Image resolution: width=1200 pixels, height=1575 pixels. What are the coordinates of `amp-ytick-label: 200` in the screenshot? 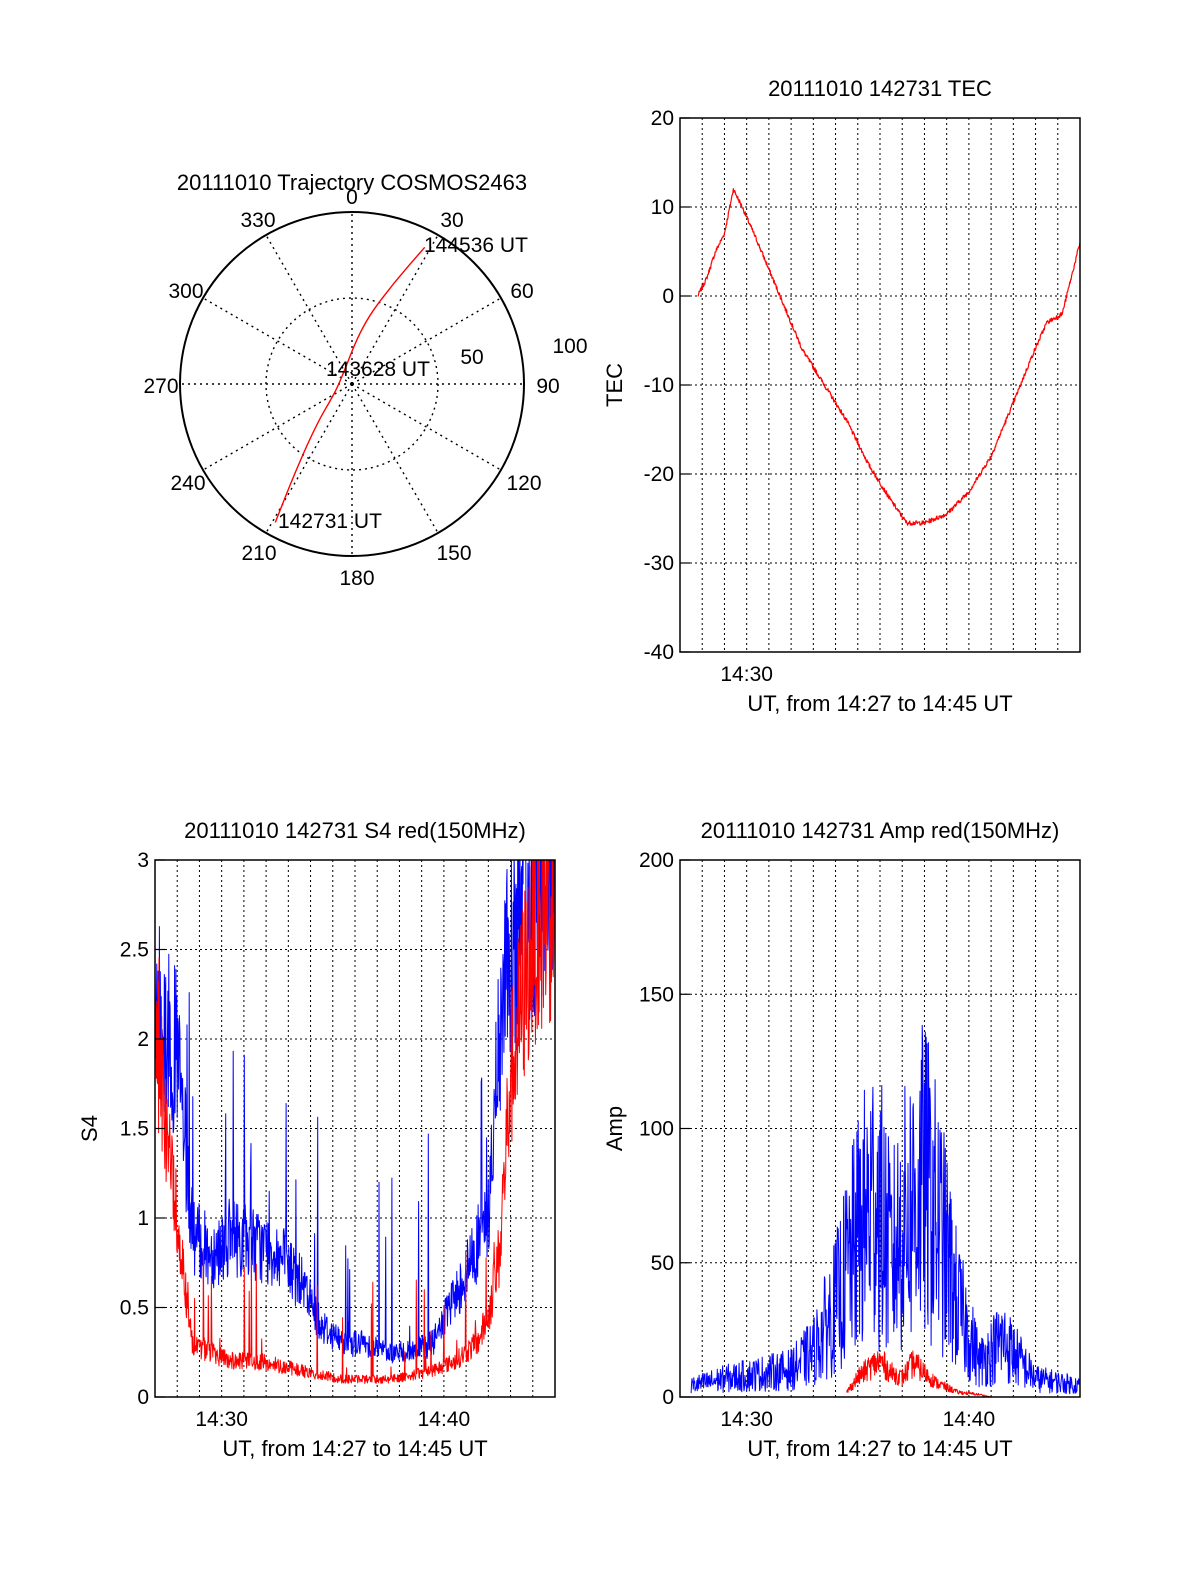 It's located at (656, 860).